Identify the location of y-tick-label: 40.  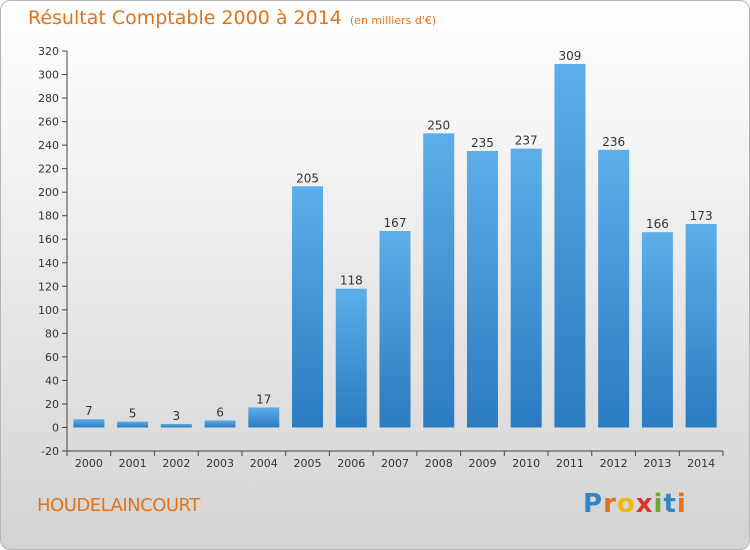
(52, 380).